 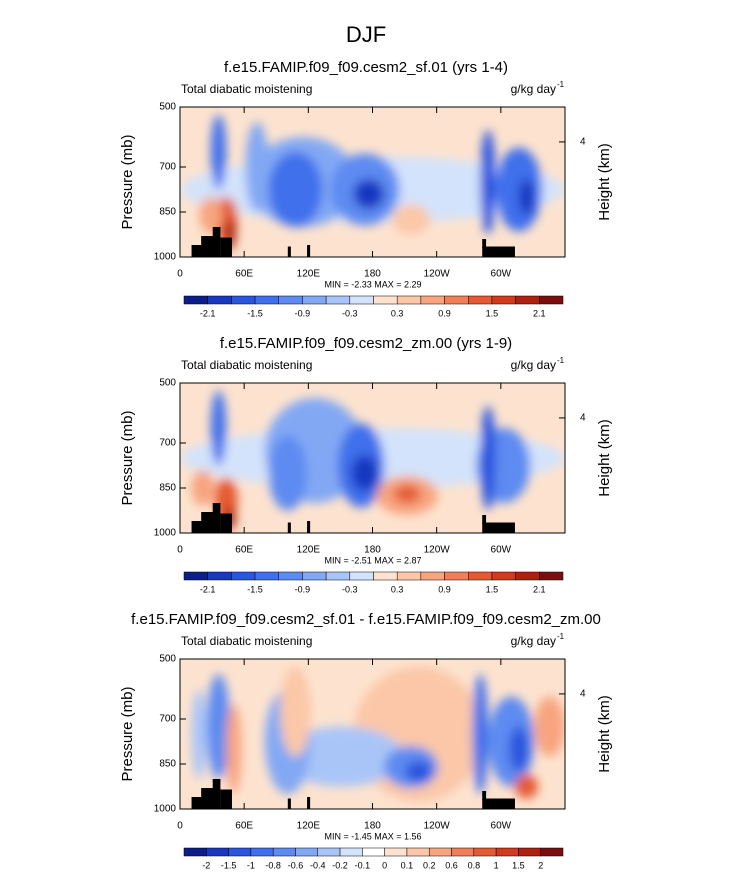 I want to click on stats: MIN = -1.45 MAX = 1.56, so click(x=372, y=836).